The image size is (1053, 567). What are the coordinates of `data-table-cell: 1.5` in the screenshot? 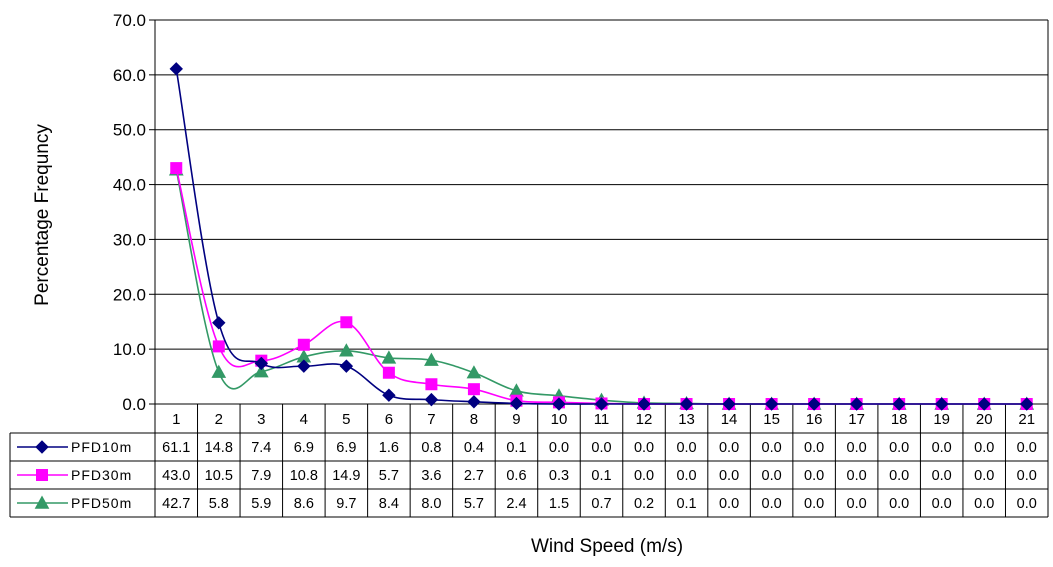 It's located at (559, 504).